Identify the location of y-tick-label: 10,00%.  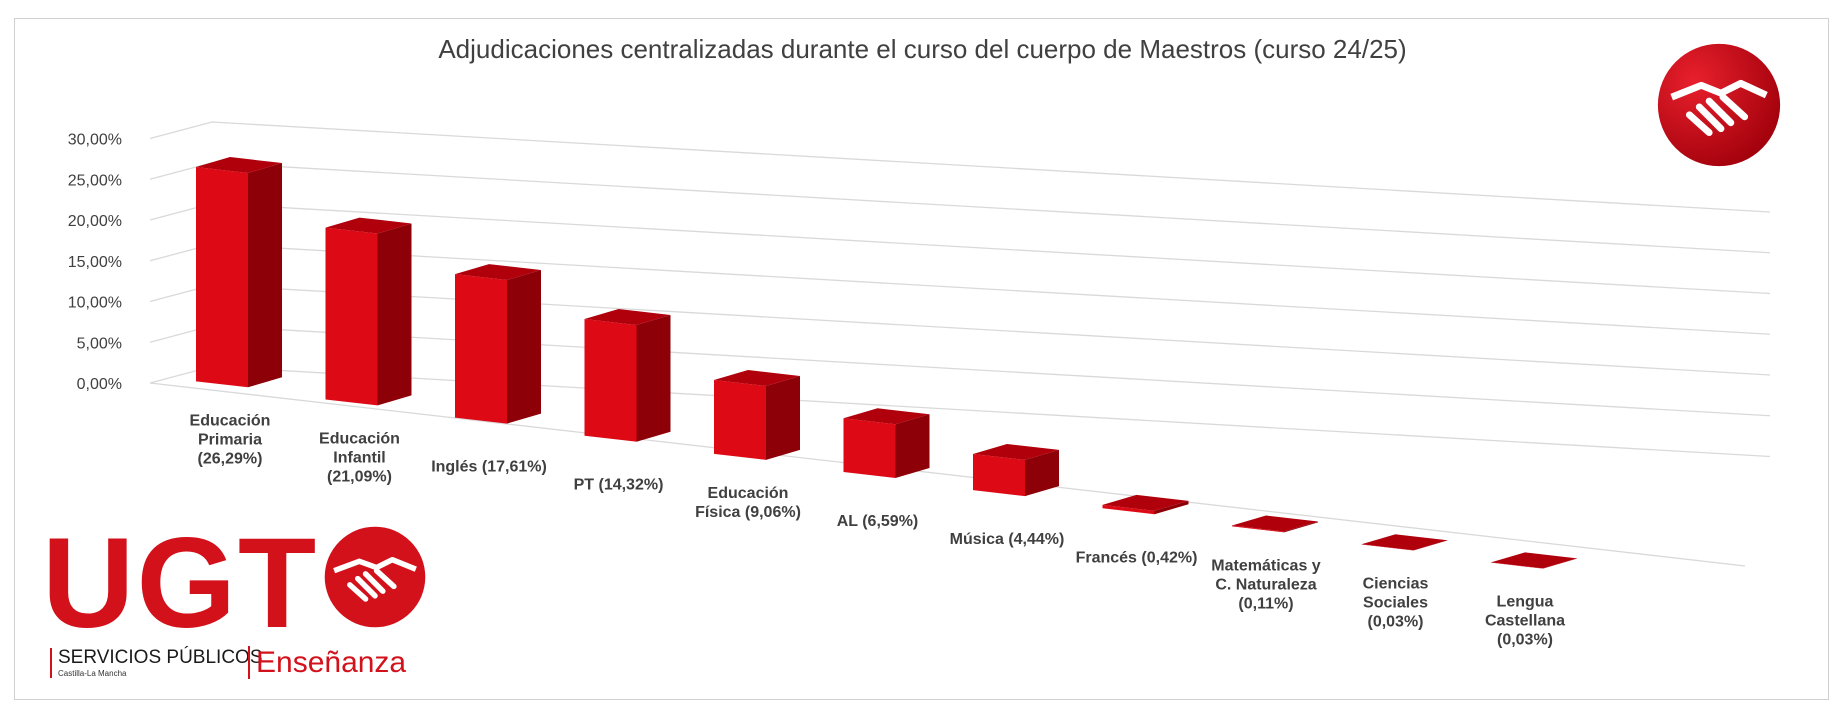
(95, 303).